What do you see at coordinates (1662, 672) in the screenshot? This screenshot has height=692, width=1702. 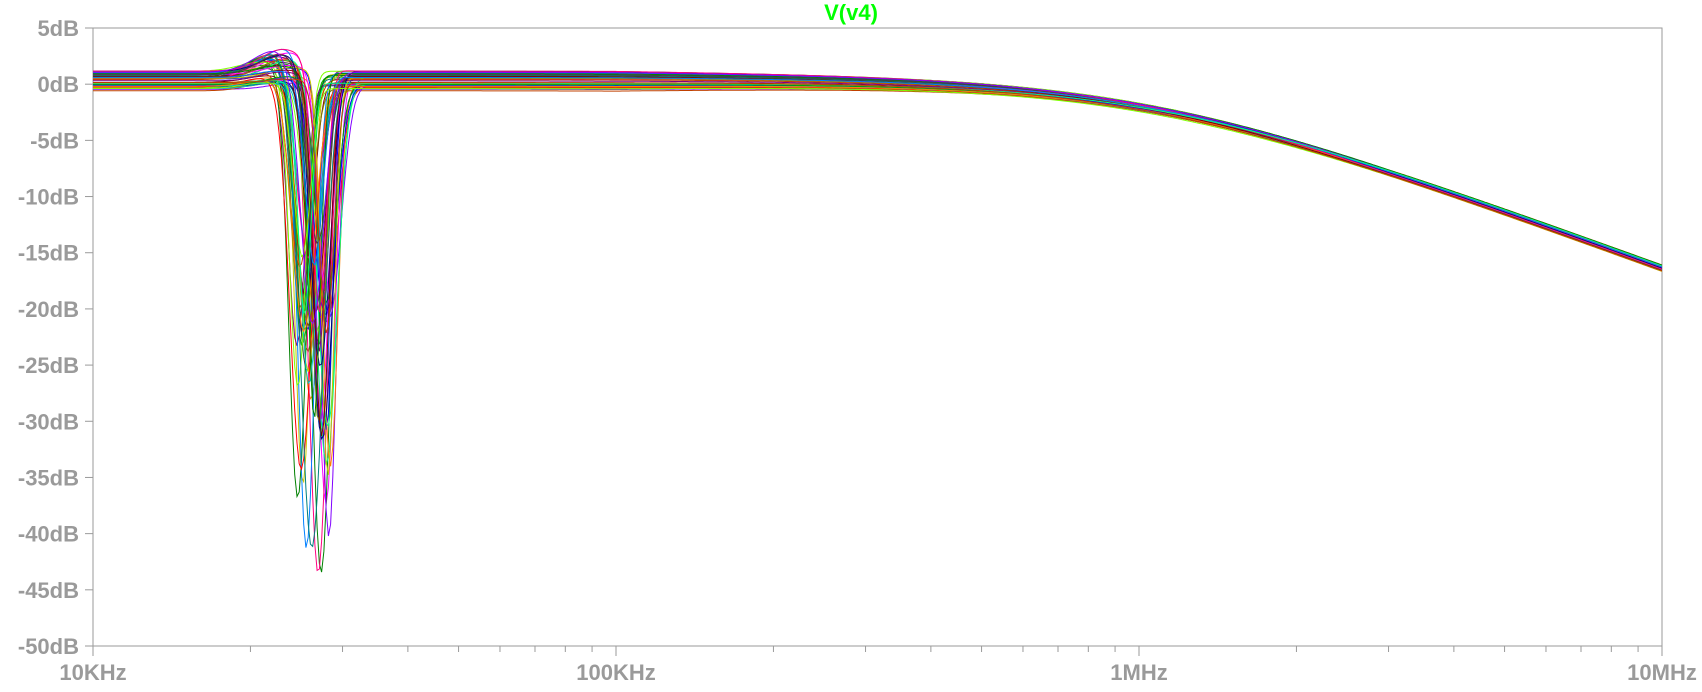 I see `x-tick-label: 10MHz` at bounding box center [1662, 672].